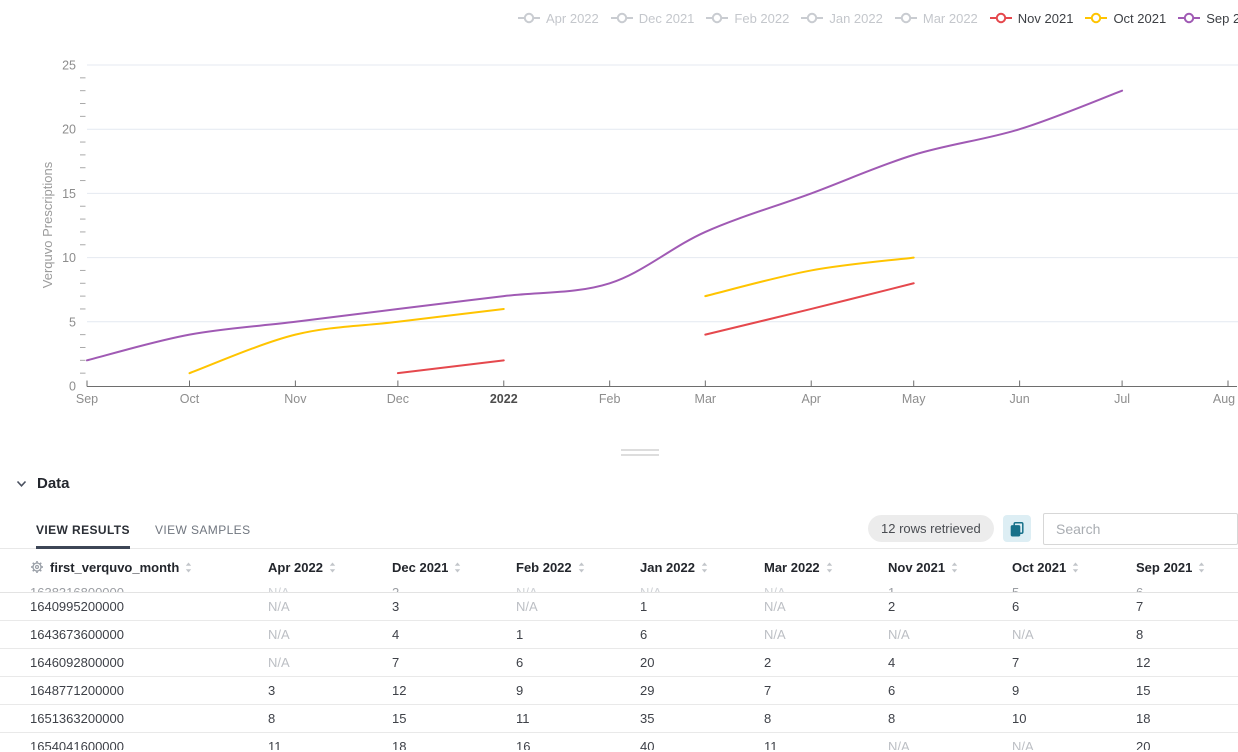  I want to click on column-header: Sep 2021, so click(1187, 567).